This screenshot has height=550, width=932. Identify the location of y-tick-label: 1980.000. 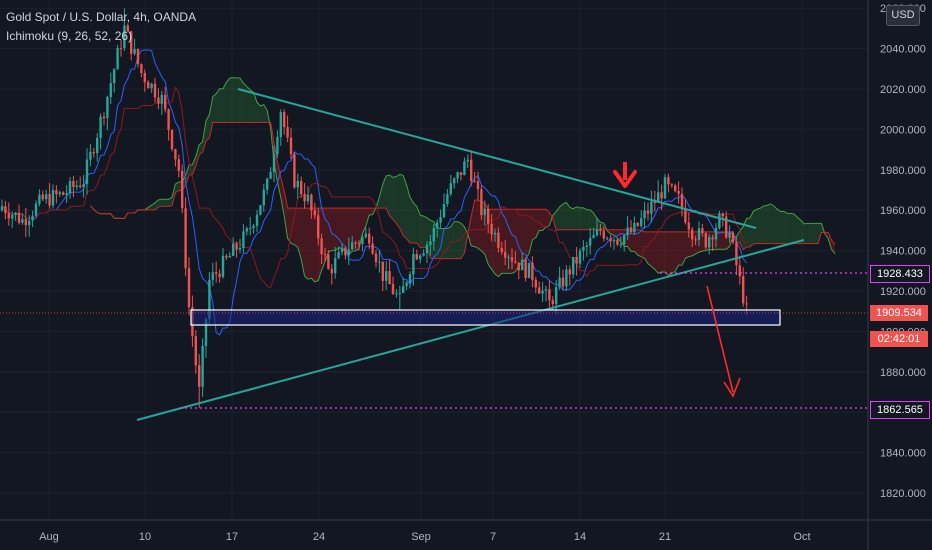
(903, 171).